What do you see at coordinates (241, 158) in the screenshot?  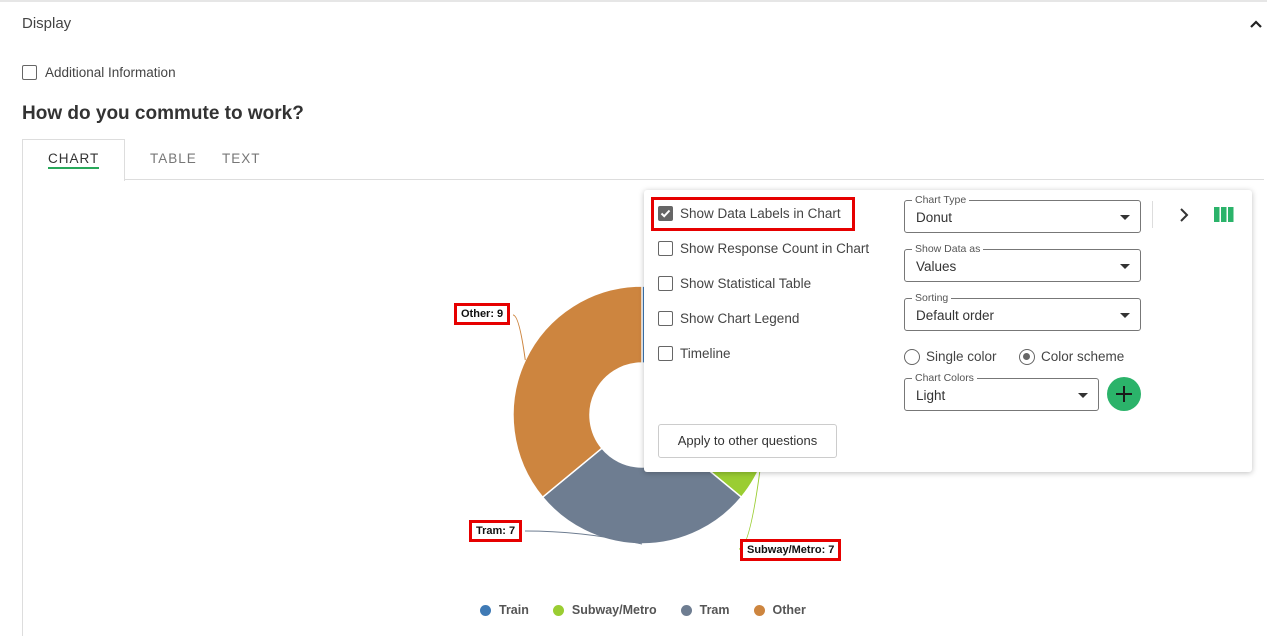 I see `tab-text: TEXT` at bounding box center [241, 158].